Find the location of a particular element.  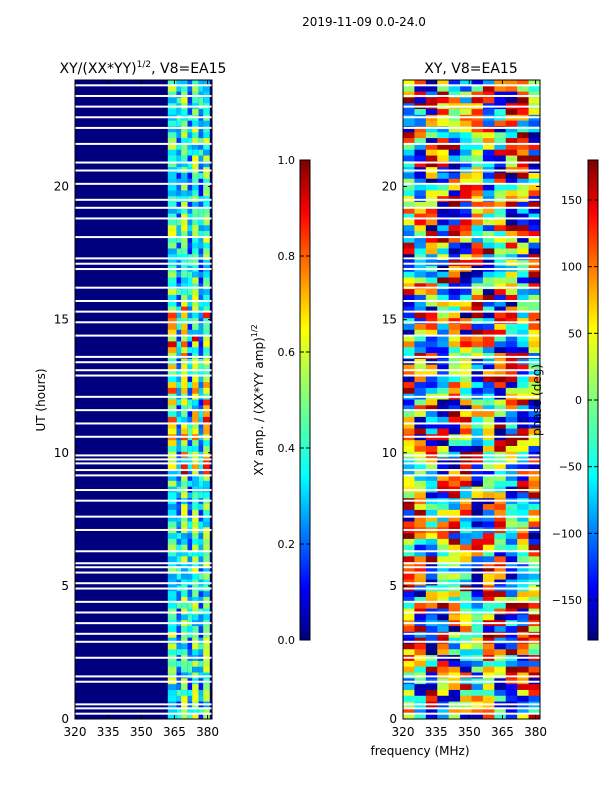

phase-colorbar-tick-label: 50 is located at coordinates (575, 333).